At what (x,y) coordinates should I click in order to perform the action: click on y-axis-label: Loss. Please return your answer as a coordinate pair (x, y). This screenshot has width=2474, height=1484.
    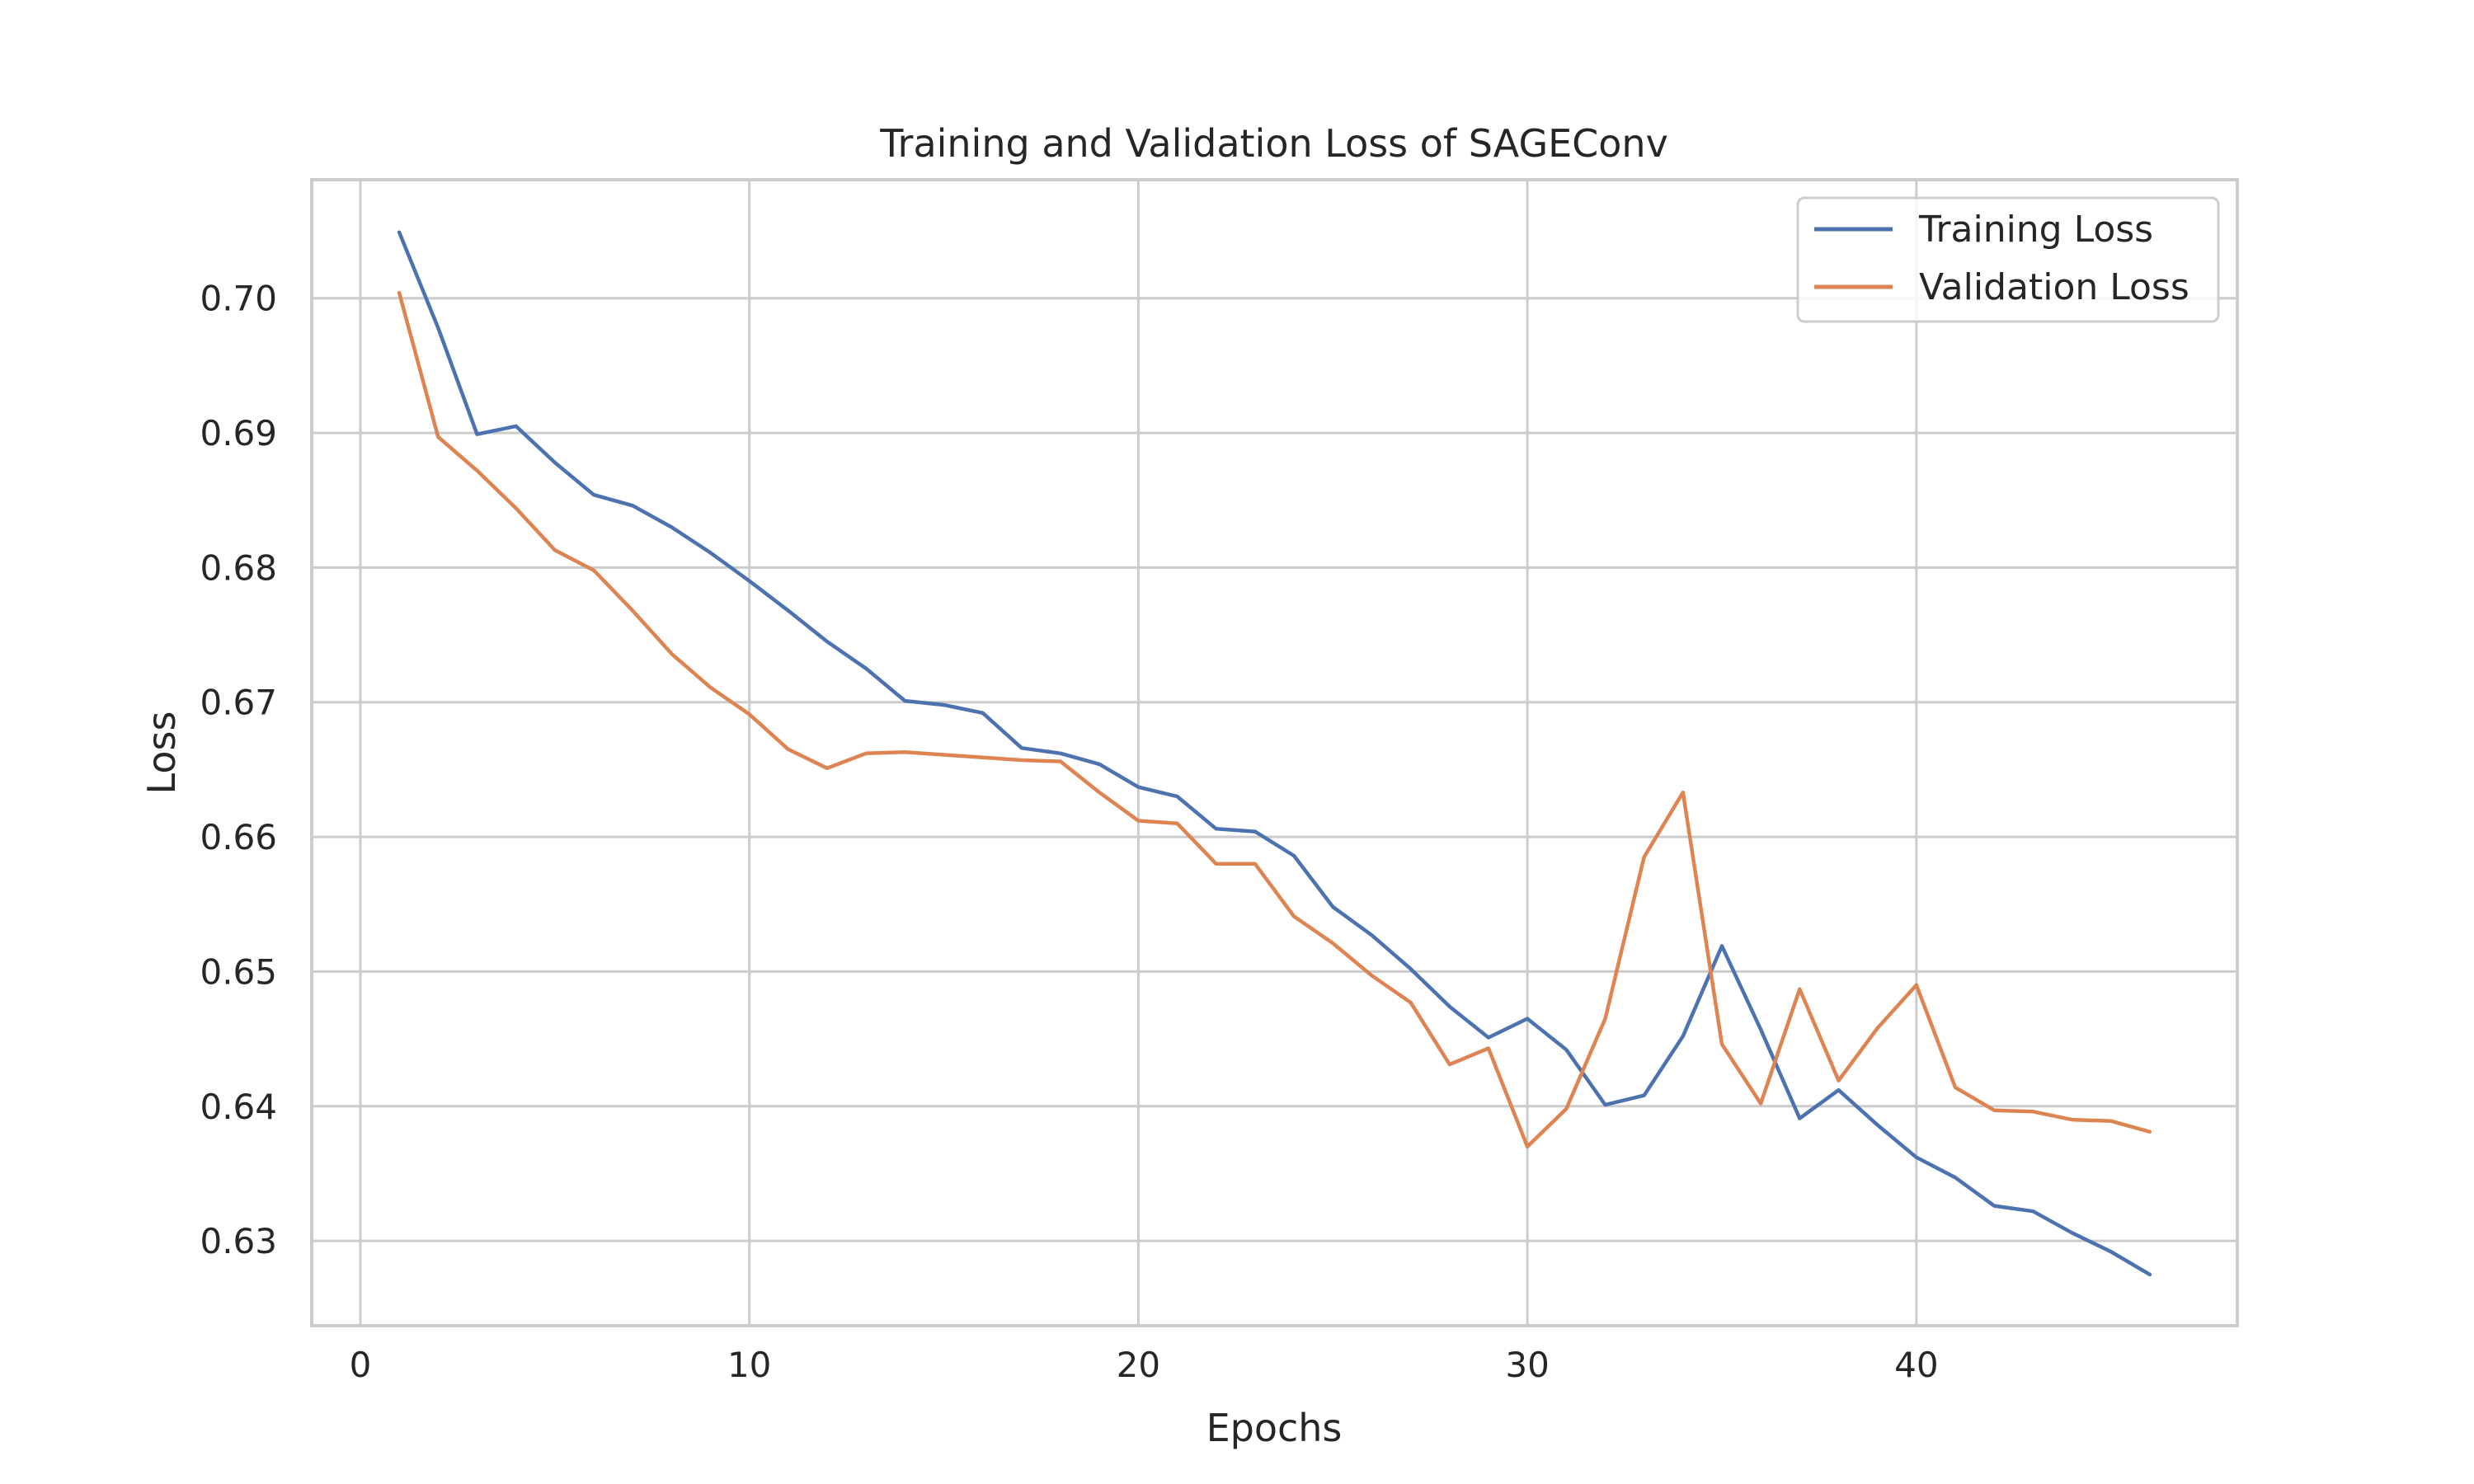
    Looking at the image, I should click on (161, 753).